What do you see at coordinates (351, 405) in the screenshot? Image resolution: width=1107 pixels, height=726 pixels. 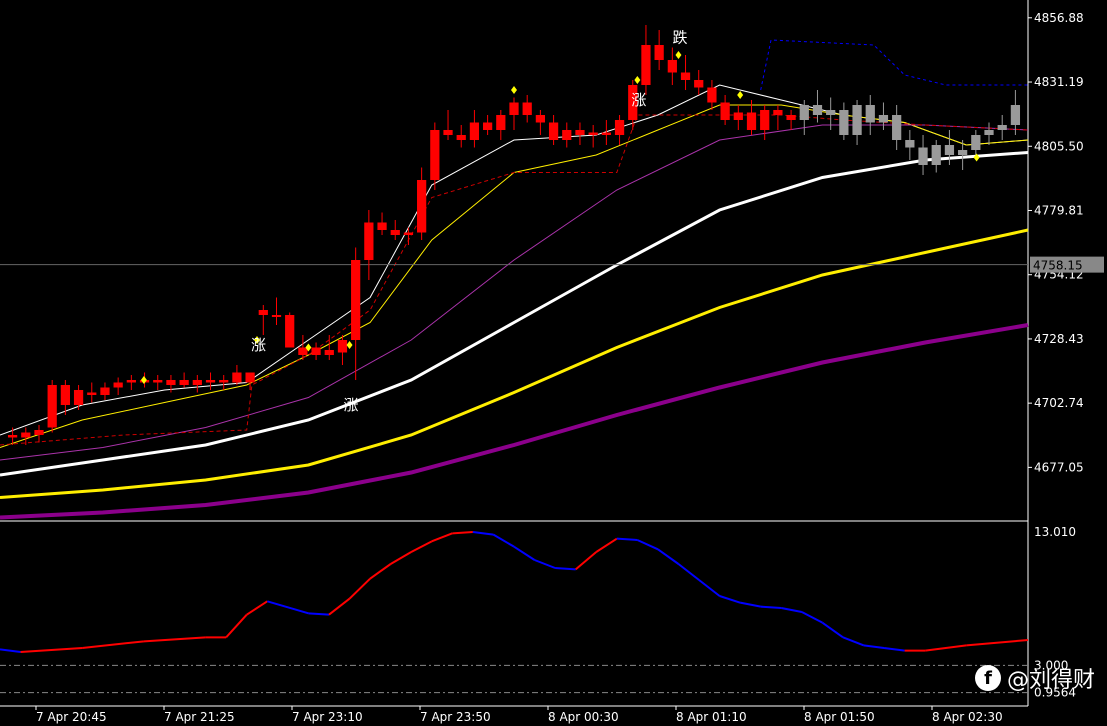 I see `signal-annotation: 涨` at bounding box center [351, 405].